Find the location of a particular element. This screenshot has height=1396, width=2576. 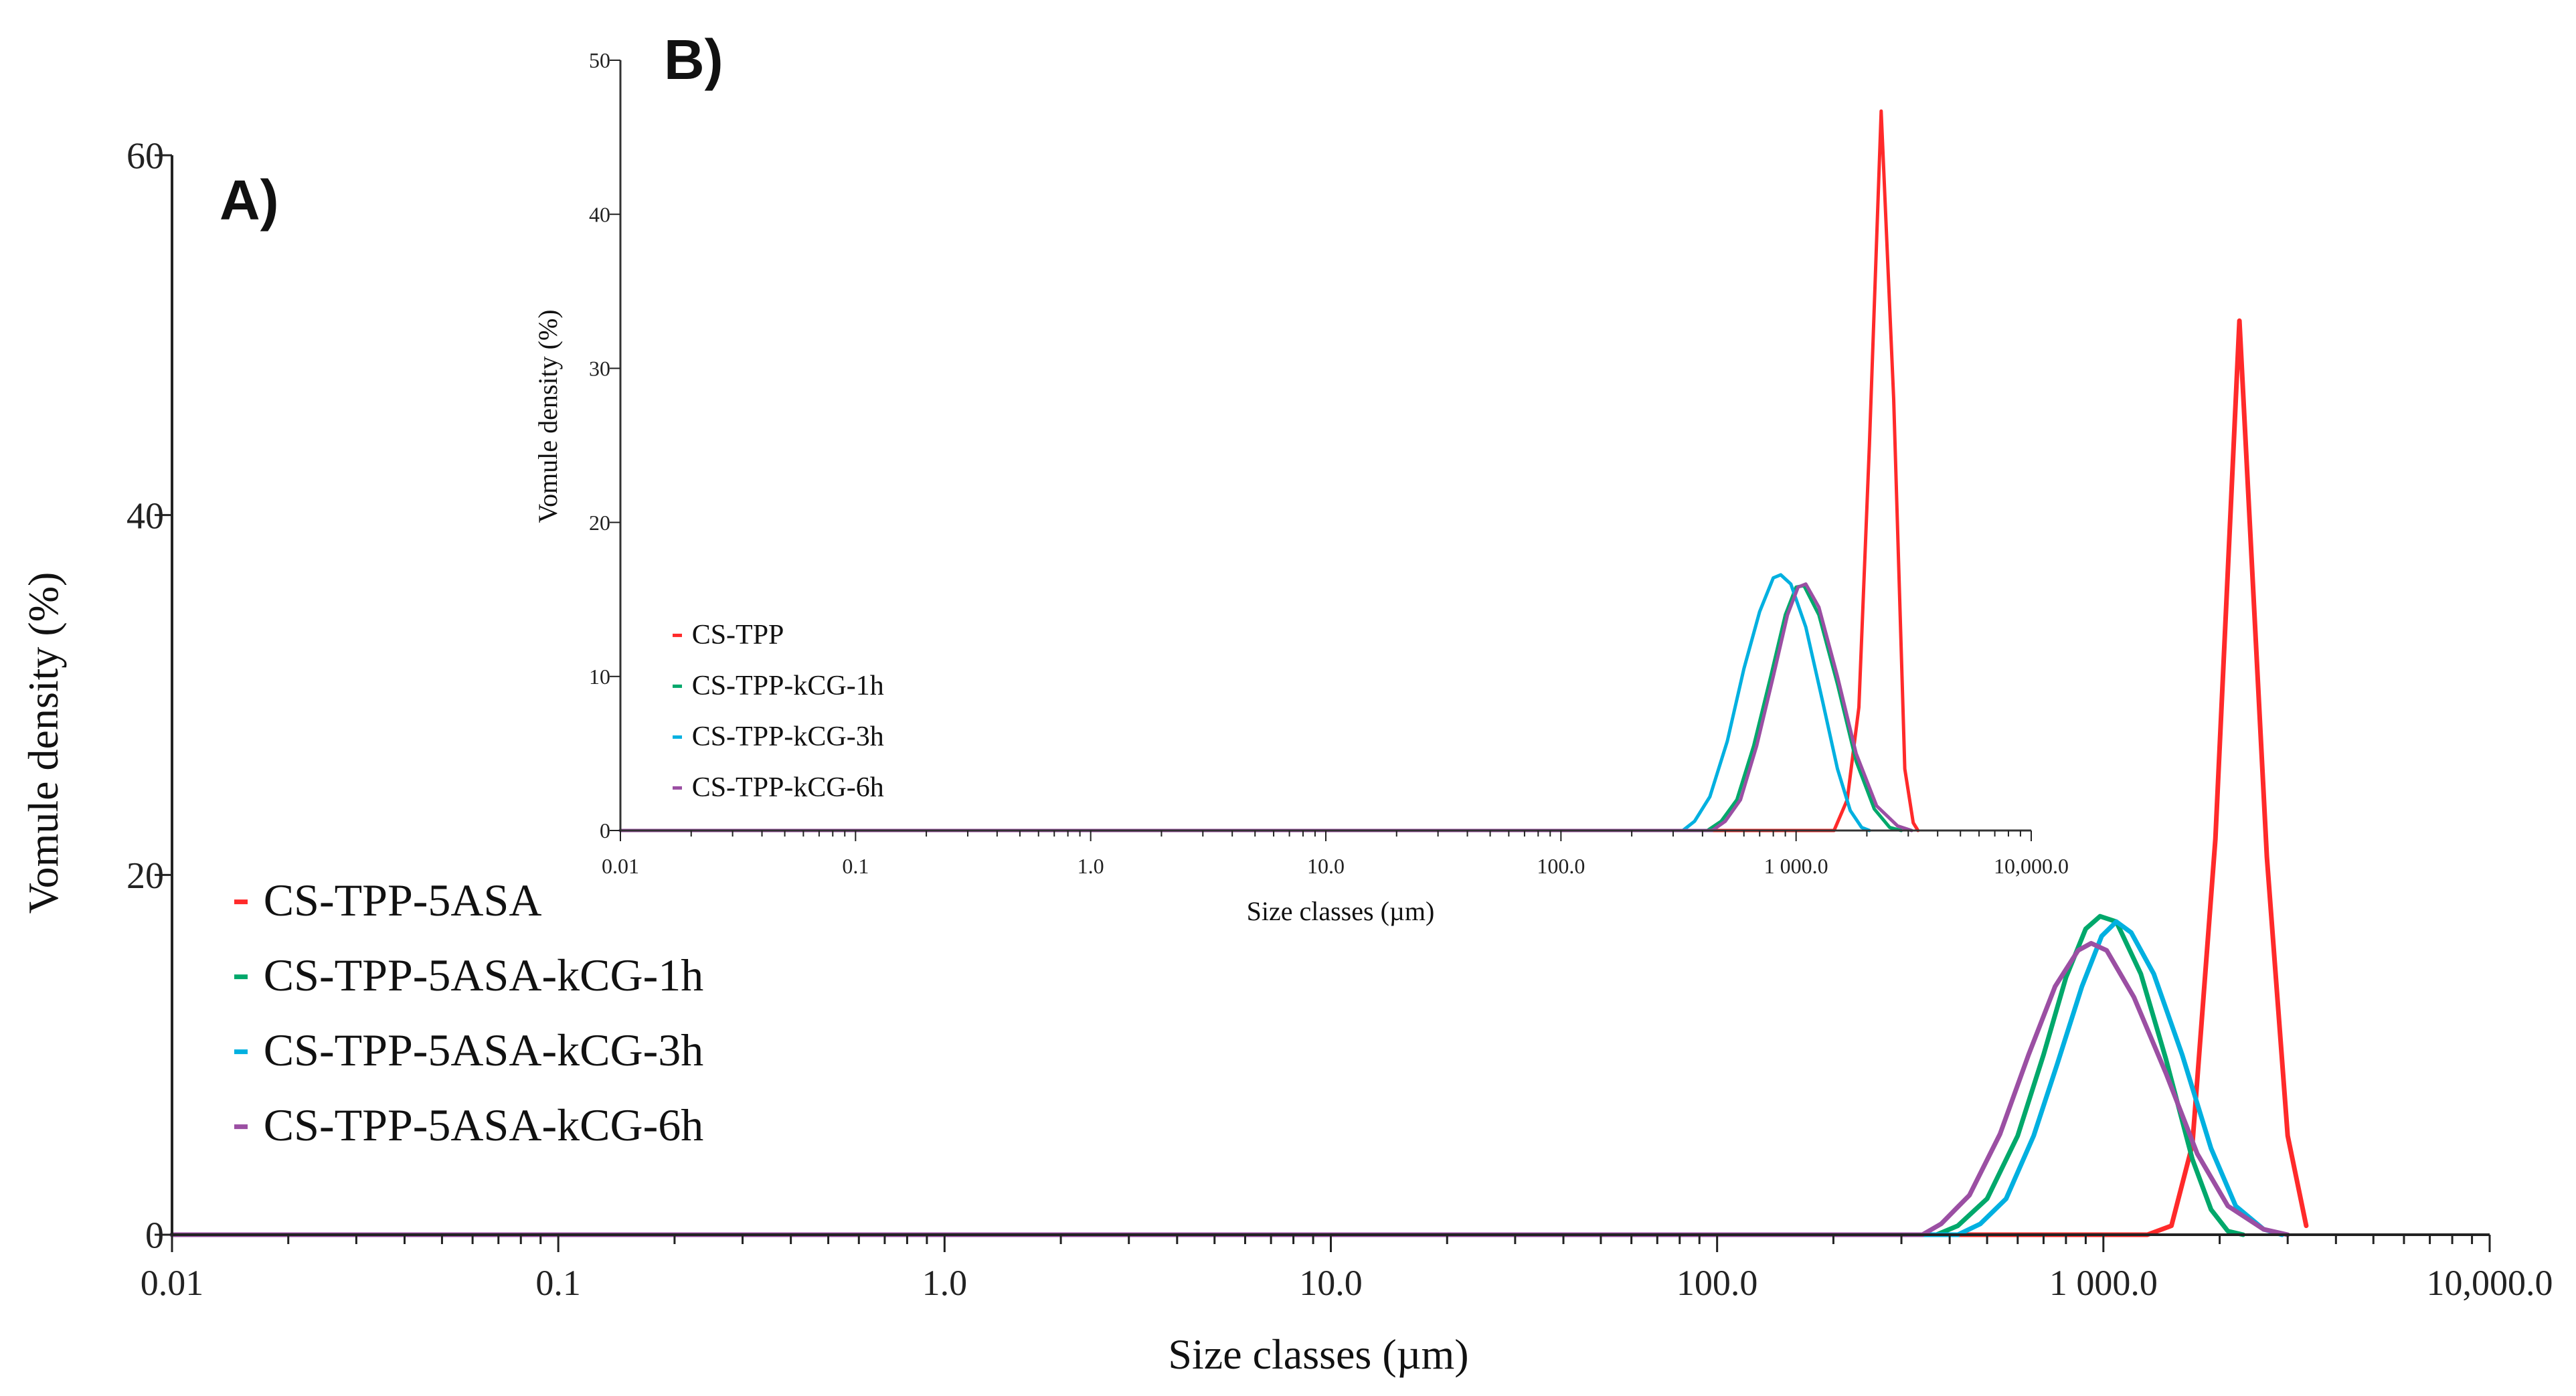

panel-a-y-ticks: 0 20 40 60 is located at coordinates (149, 696).